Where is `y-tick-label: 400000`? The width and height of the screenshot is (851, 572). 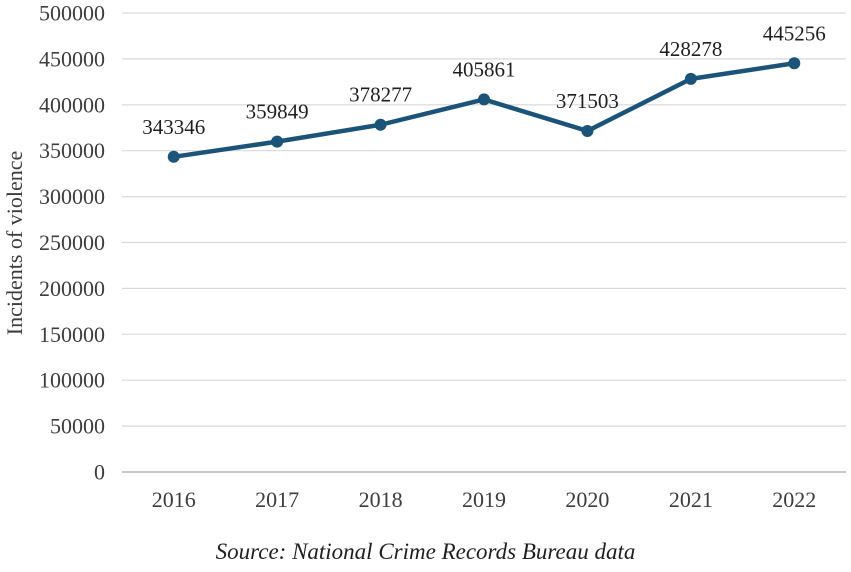 y-tick-label: 400000 is located at coordinates (72, 104).